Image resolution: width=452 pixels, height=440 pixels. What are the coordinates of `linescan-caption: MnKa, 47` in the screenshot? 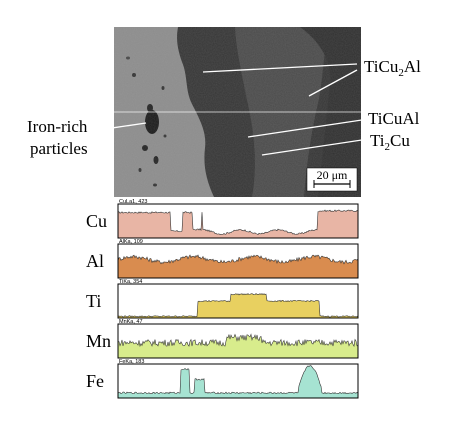 It's located at (131, 322).